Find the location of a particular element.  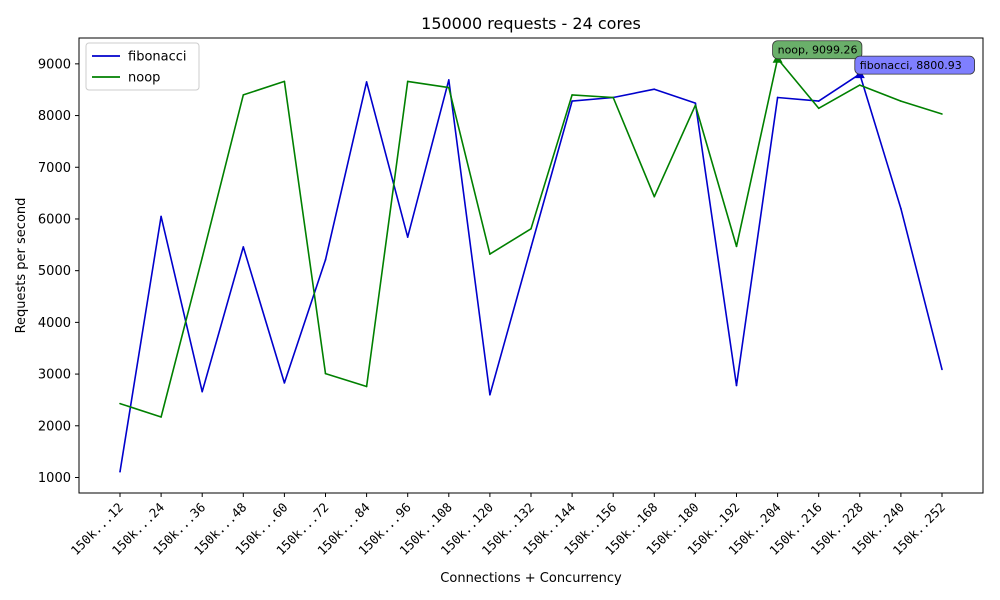

legend: fibonacci noop is located at coordinates (142, 66).